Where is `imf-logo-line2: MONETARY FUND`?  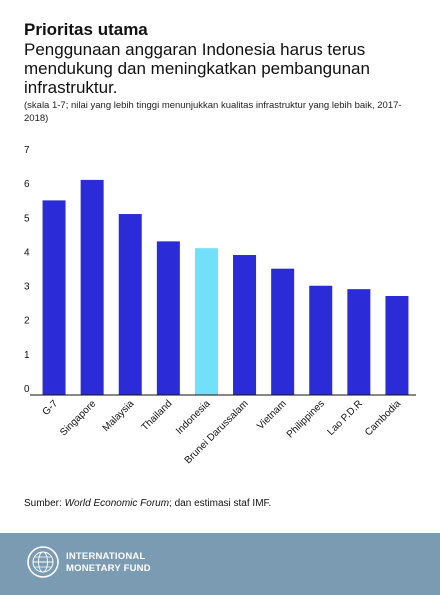
imf-logo-line2: MONETARY FUND is located at coordinates (108, 568).